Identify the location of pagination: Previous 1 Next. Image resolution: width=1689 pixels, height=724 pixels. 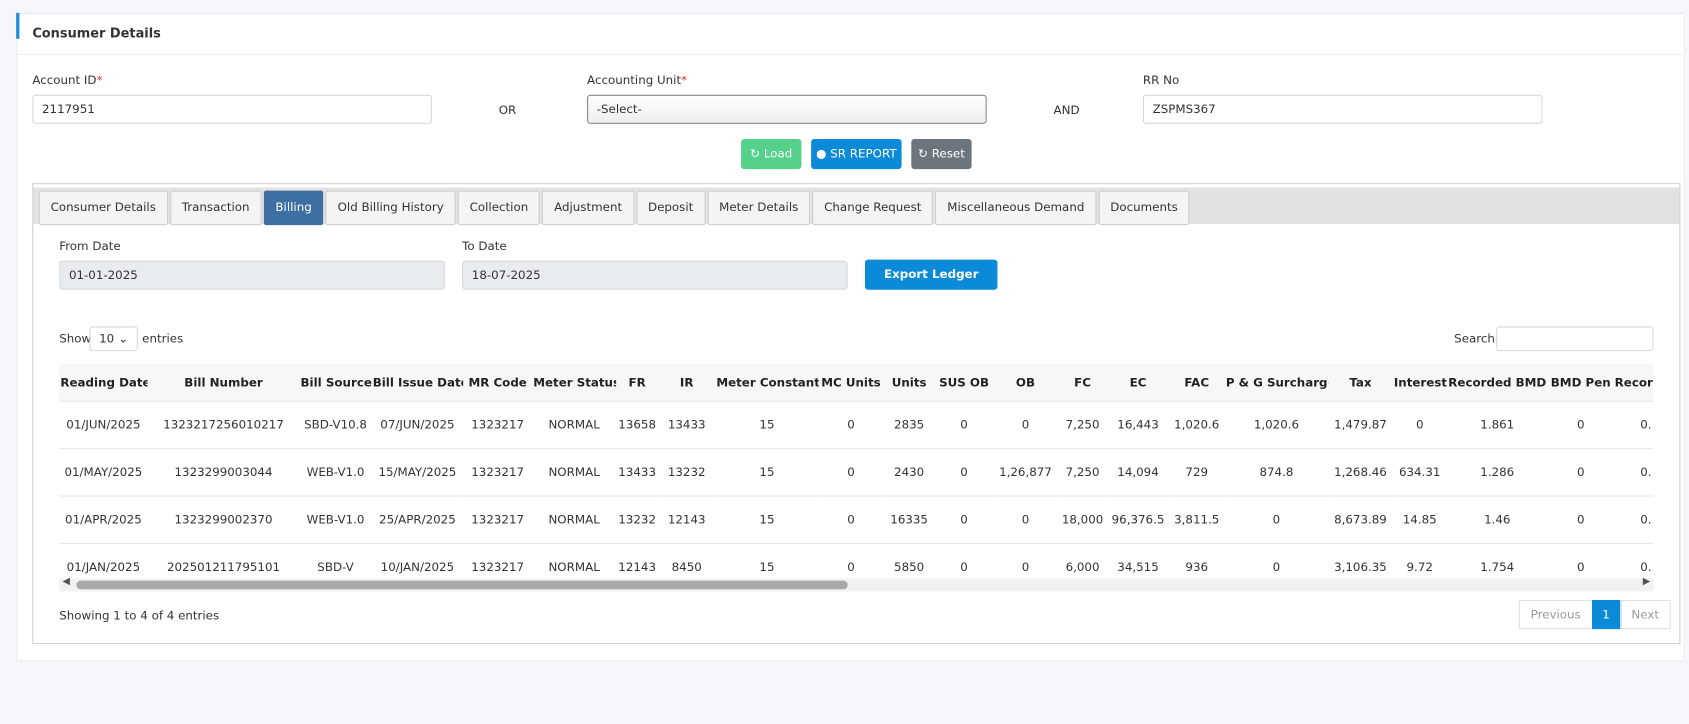
(1594, 614).